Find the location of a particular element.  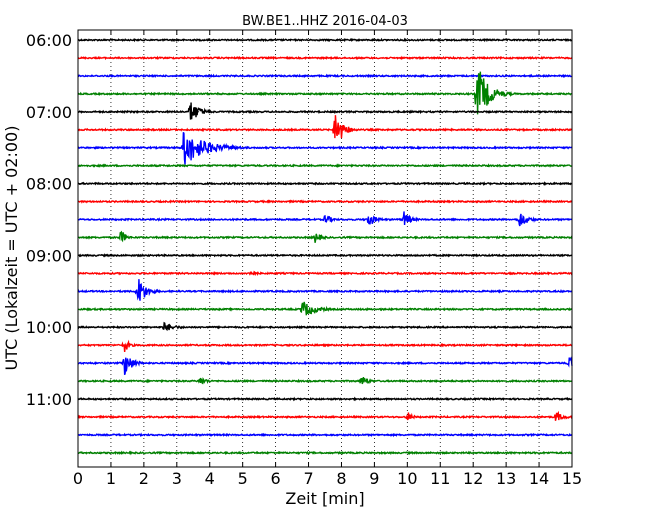

trace-line-10:45 is located at coordinates (325, 381).